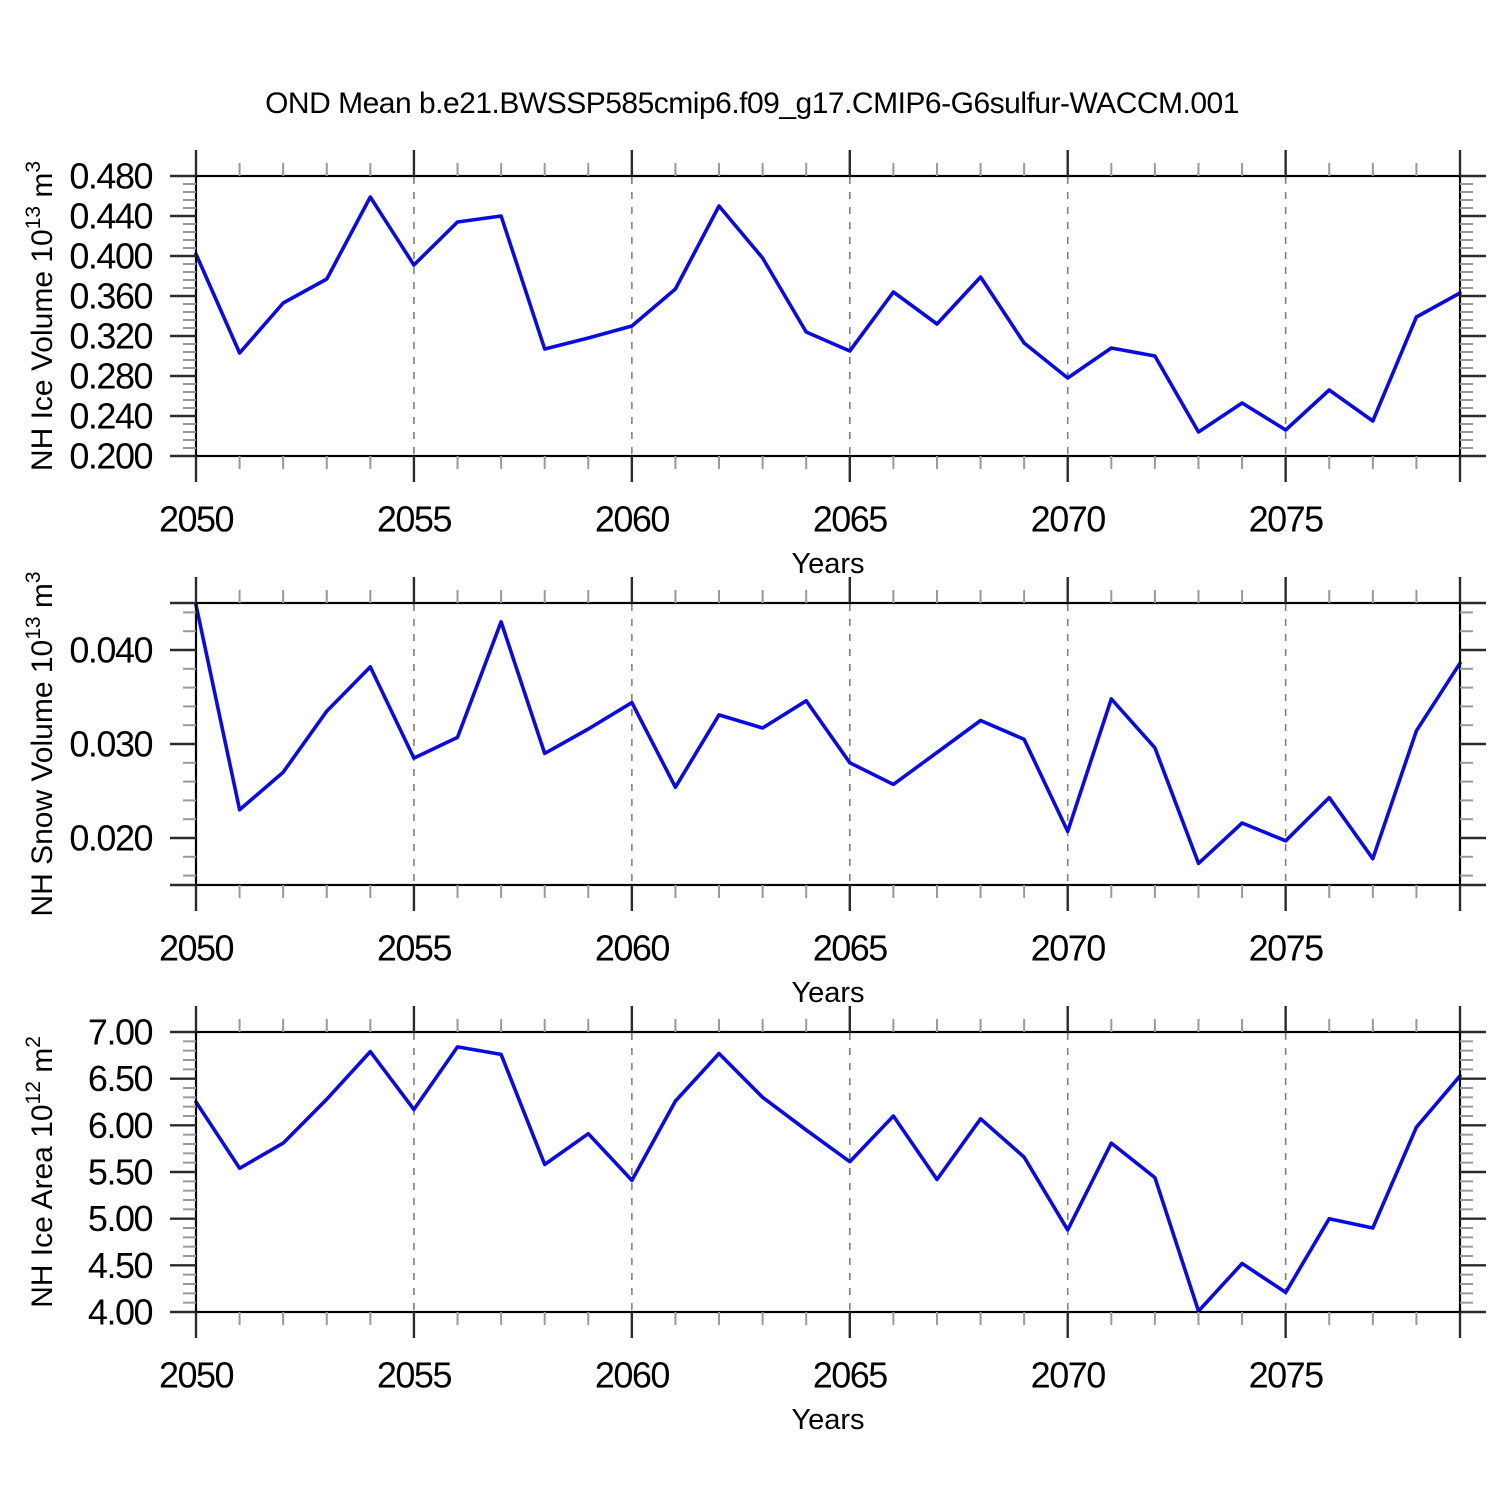 This screenshot has height=1500, width=1500. Describe the element at coordinates (110, 296) in the screenshot. I see `y-tick-label: 0.360` at that location.